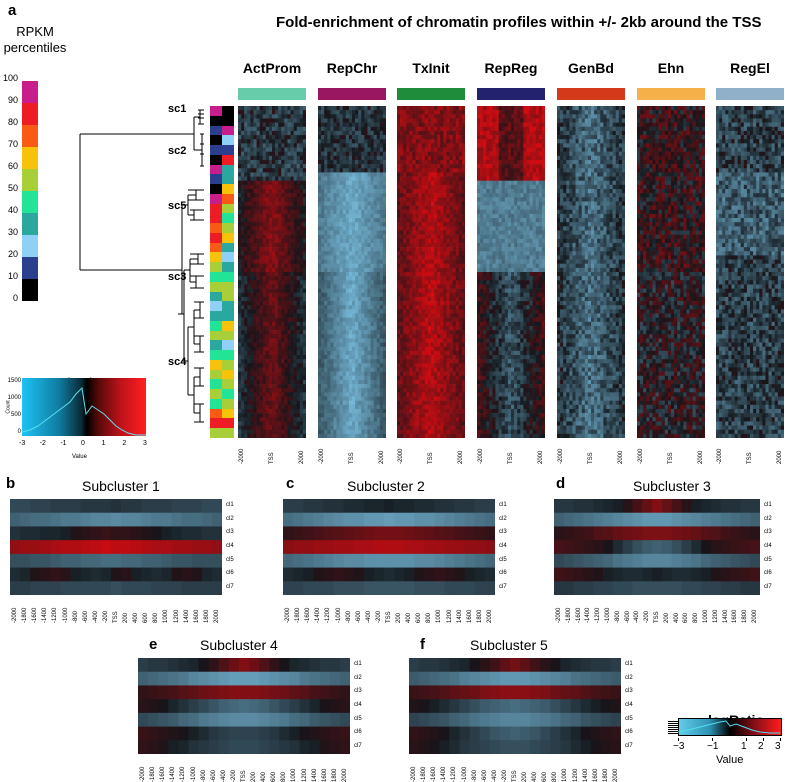 This screenshot has width=785, height=782. I want to click on heatmap-row-label: cl4, so click(768, 546).